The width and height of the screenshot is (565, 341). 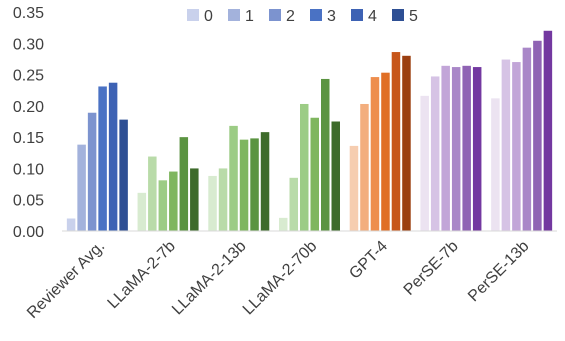 What do you see at coordinates (142, 275) in the screenshot?
I see `x-category-label: LLaMA-2-7b` at bounding box center [142, 275].